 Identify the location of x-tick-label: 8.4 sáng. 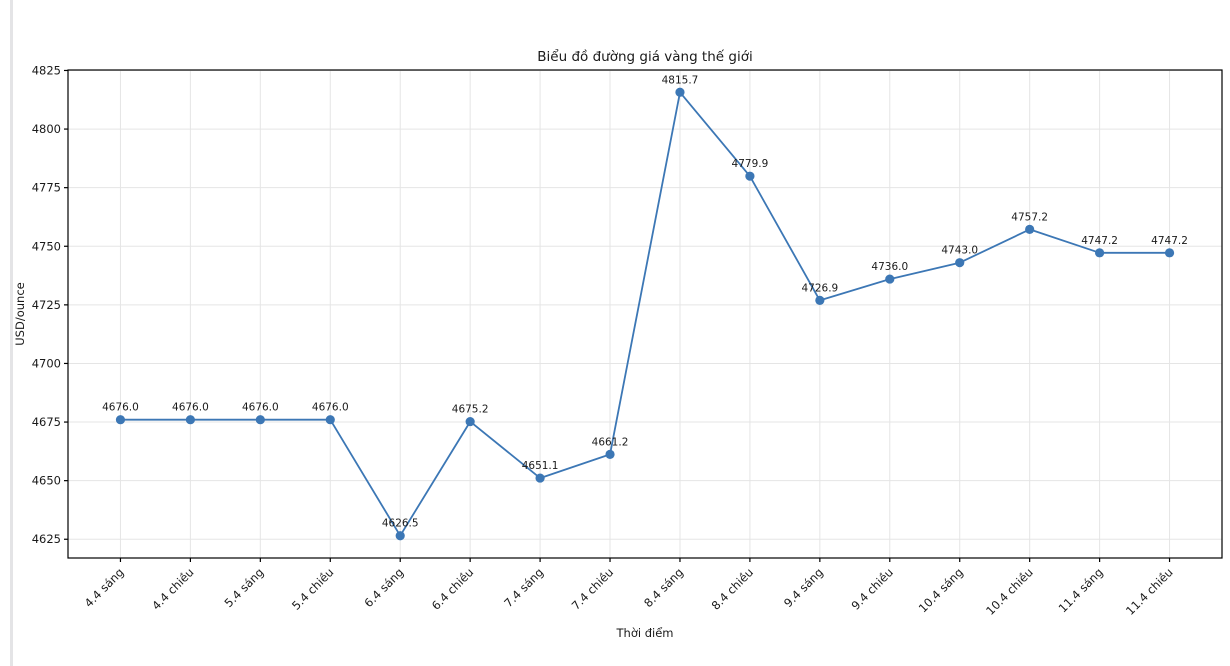
(663, 587).